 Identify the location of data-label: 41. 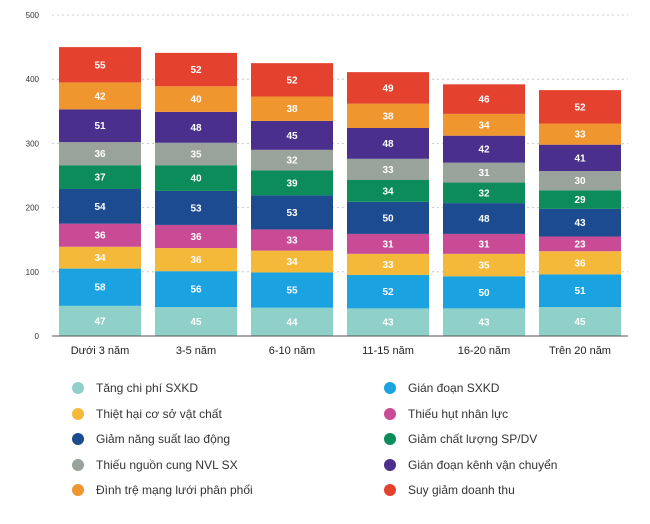
(580, 158).